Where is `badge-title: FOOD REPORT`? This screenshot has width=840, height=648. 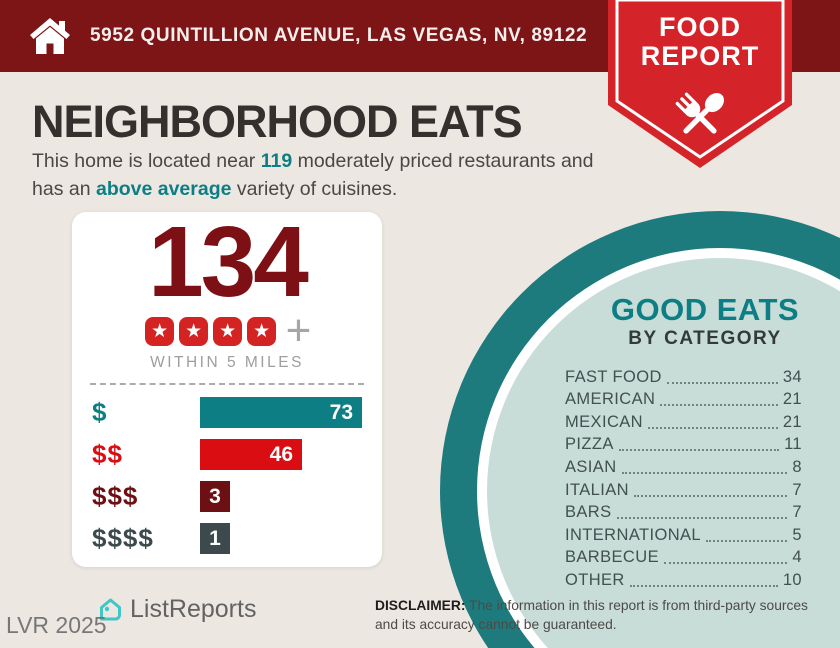
badge-title: FOOD REPORT is located at coordinates (700, 42).